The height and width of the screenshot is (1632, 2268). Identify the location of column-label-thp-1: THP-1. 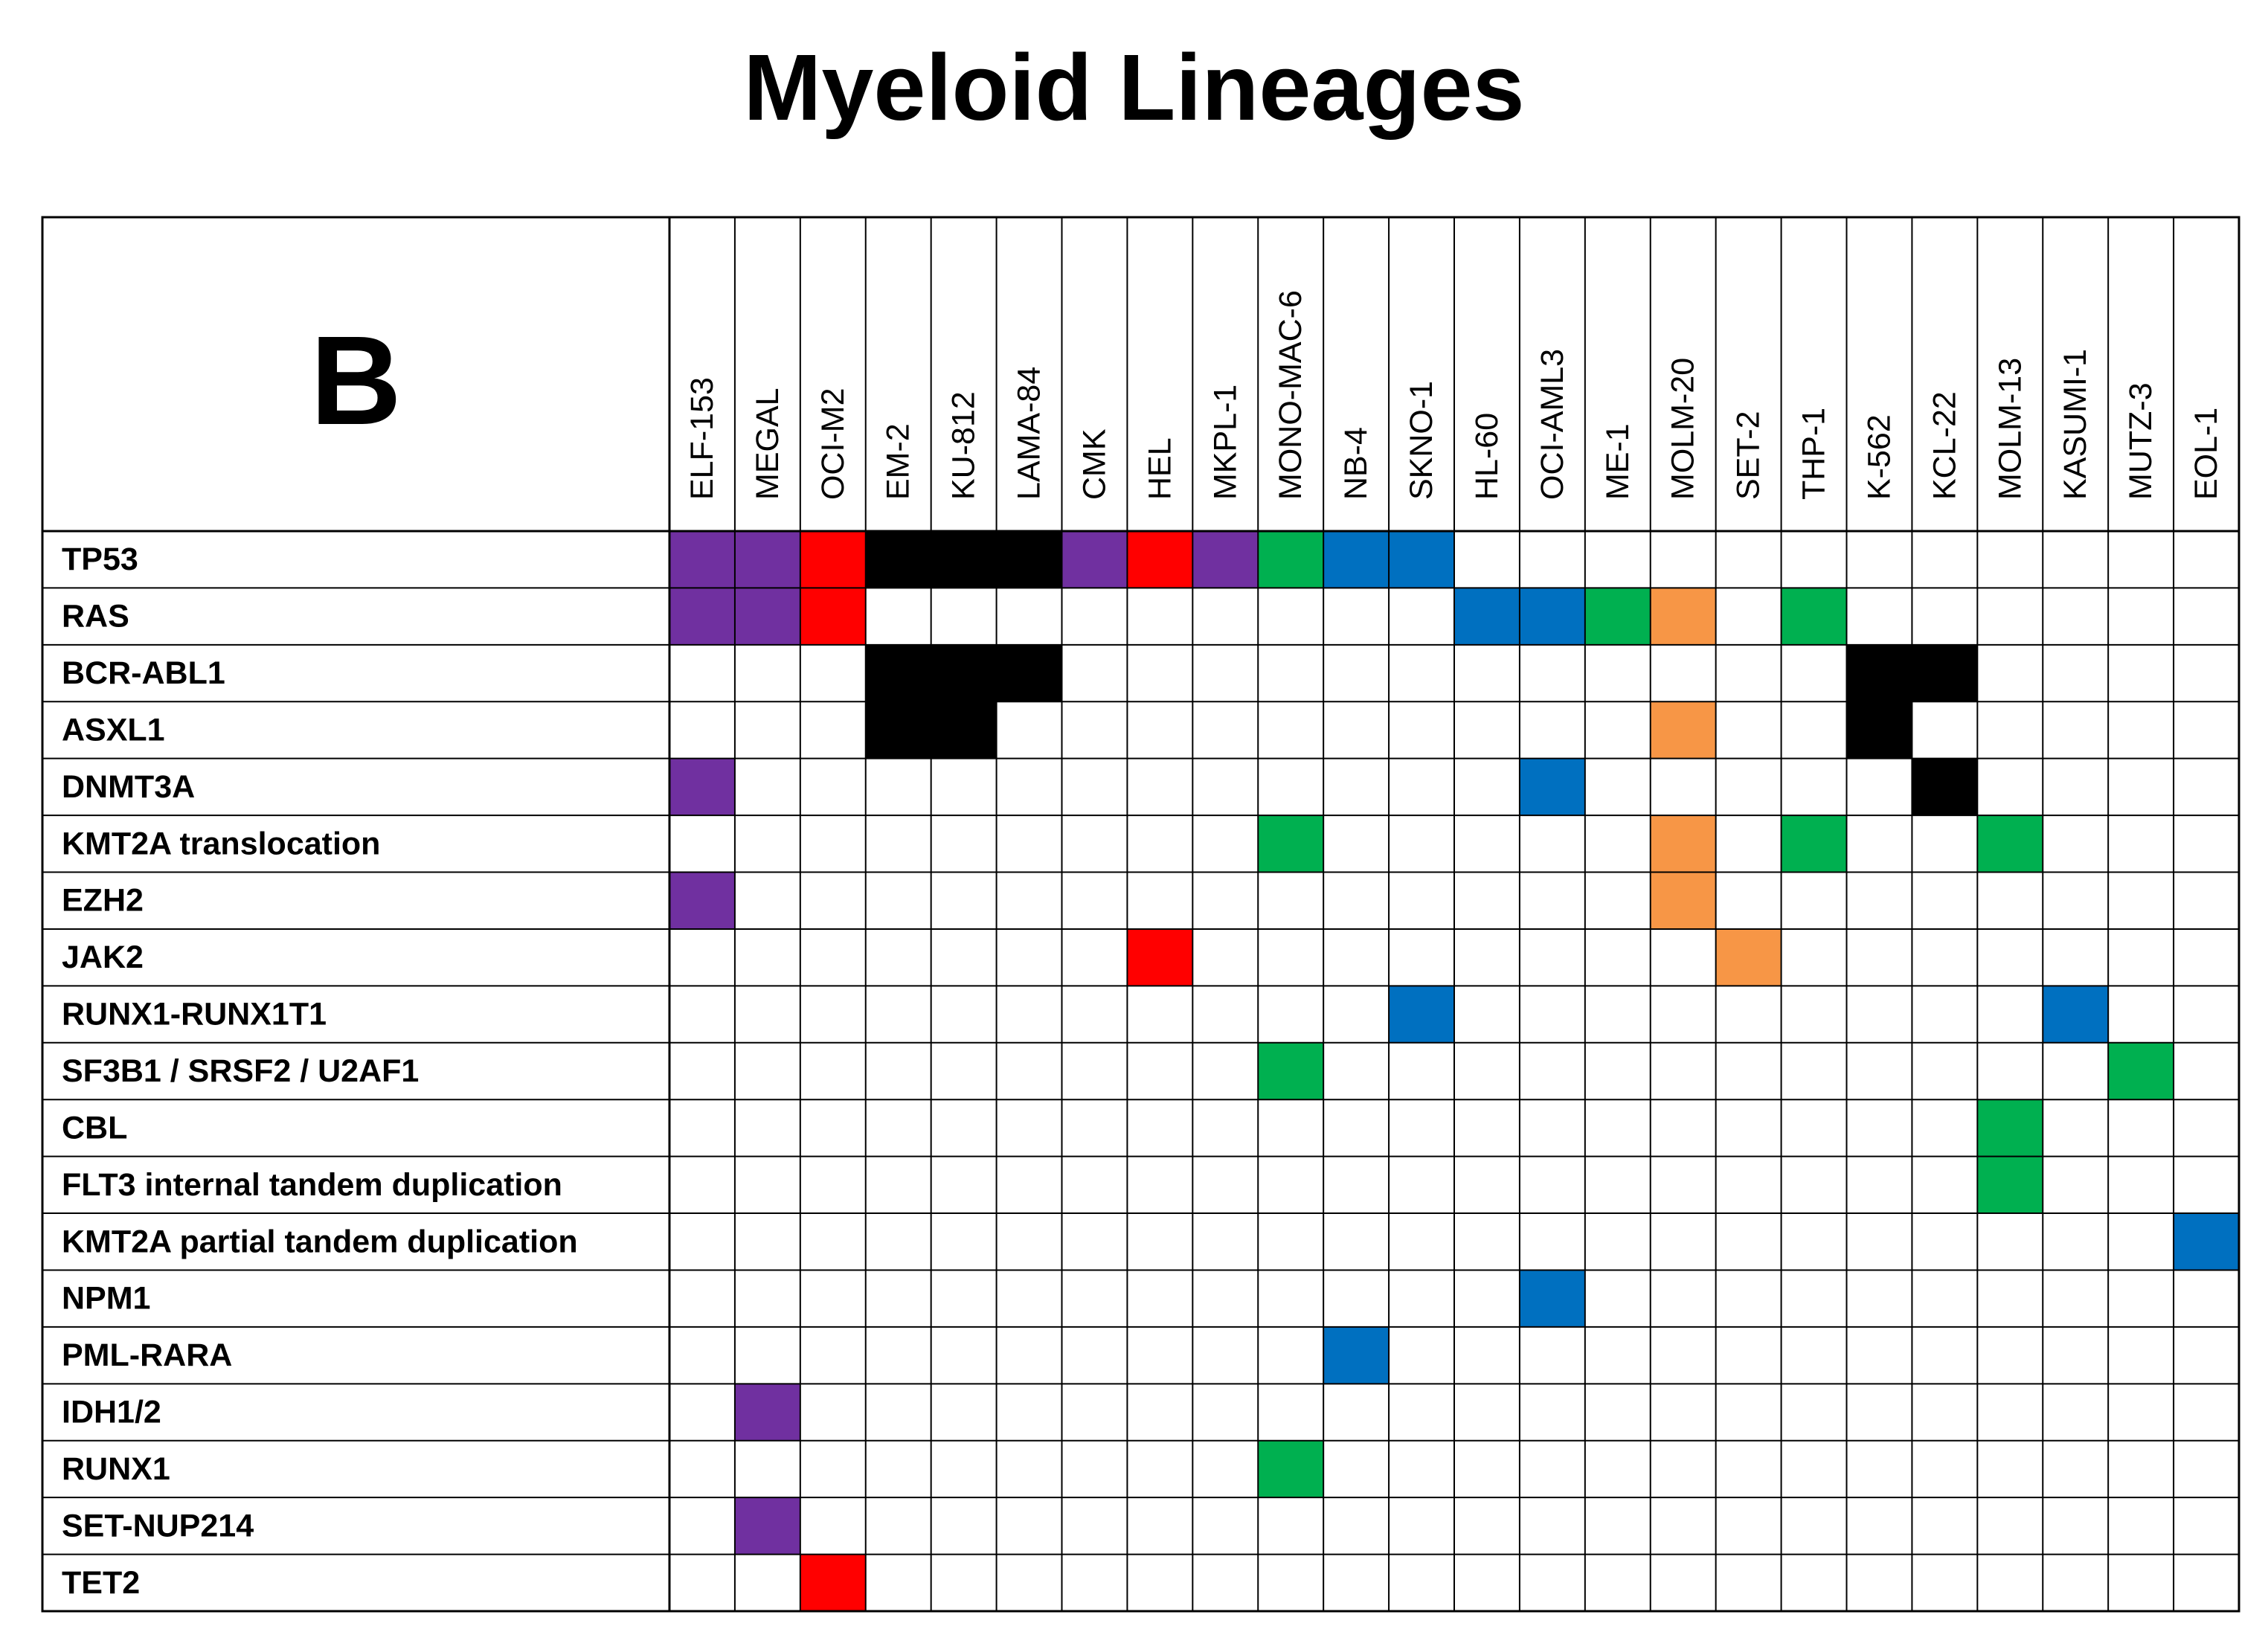
(1814, 454).